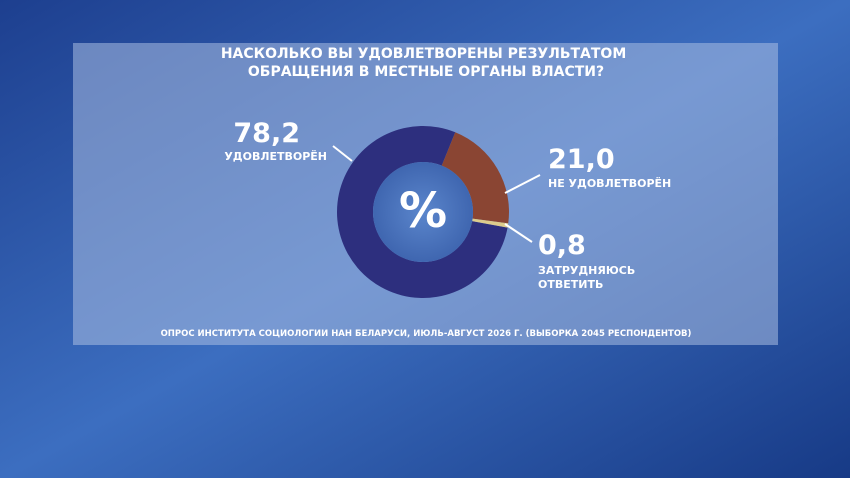  I want to click on center-label: %, so click(423, 211).